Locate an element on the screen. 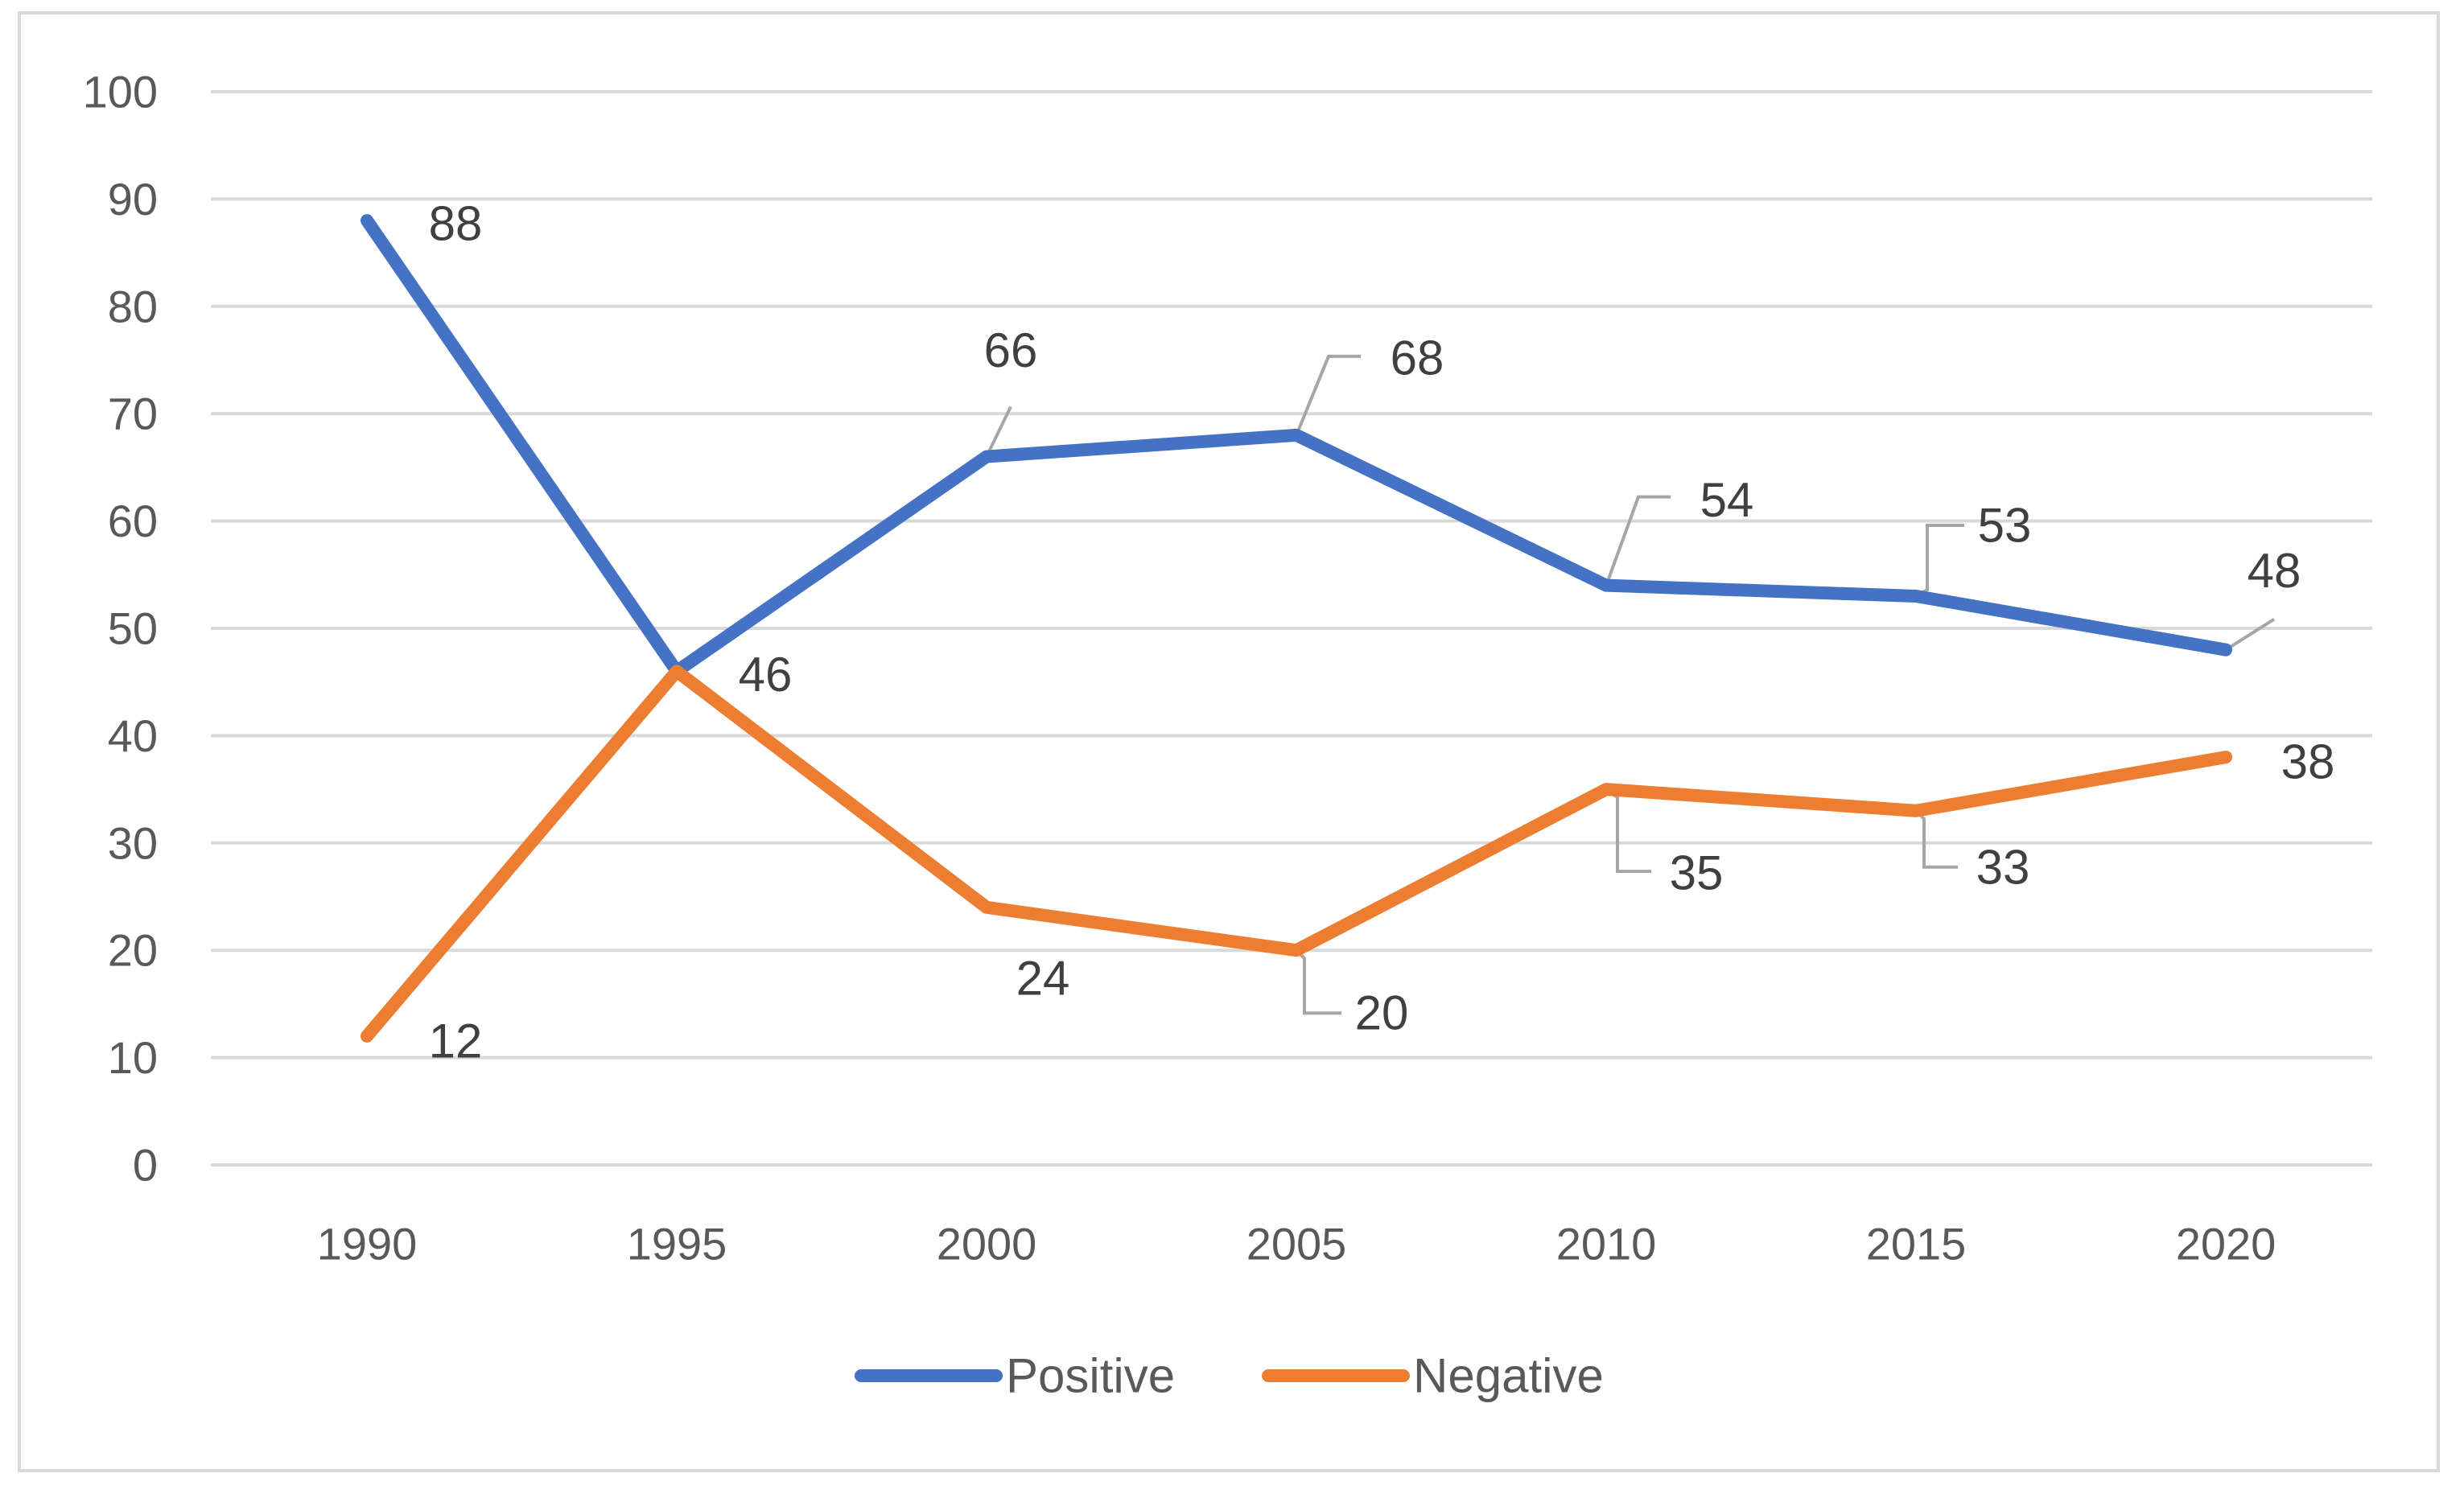 This screenshot has width=2464, height=1498. y-tick-label: 70 is located at coordinates (133, 414).